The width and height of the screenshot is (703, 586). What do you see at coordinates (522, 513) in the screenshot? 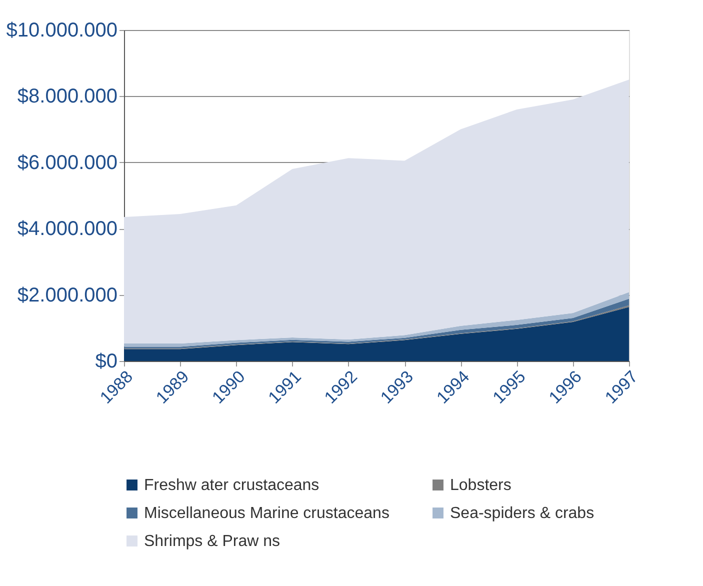
I see `legend-label: Sea-spiders & crabs` at bounding box center [522, 513].